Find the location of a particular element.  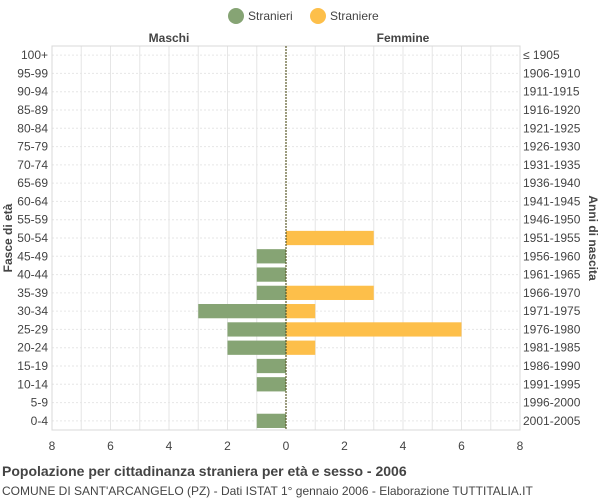

age-group-label: 0-4 is located at coordinates (40, 421).